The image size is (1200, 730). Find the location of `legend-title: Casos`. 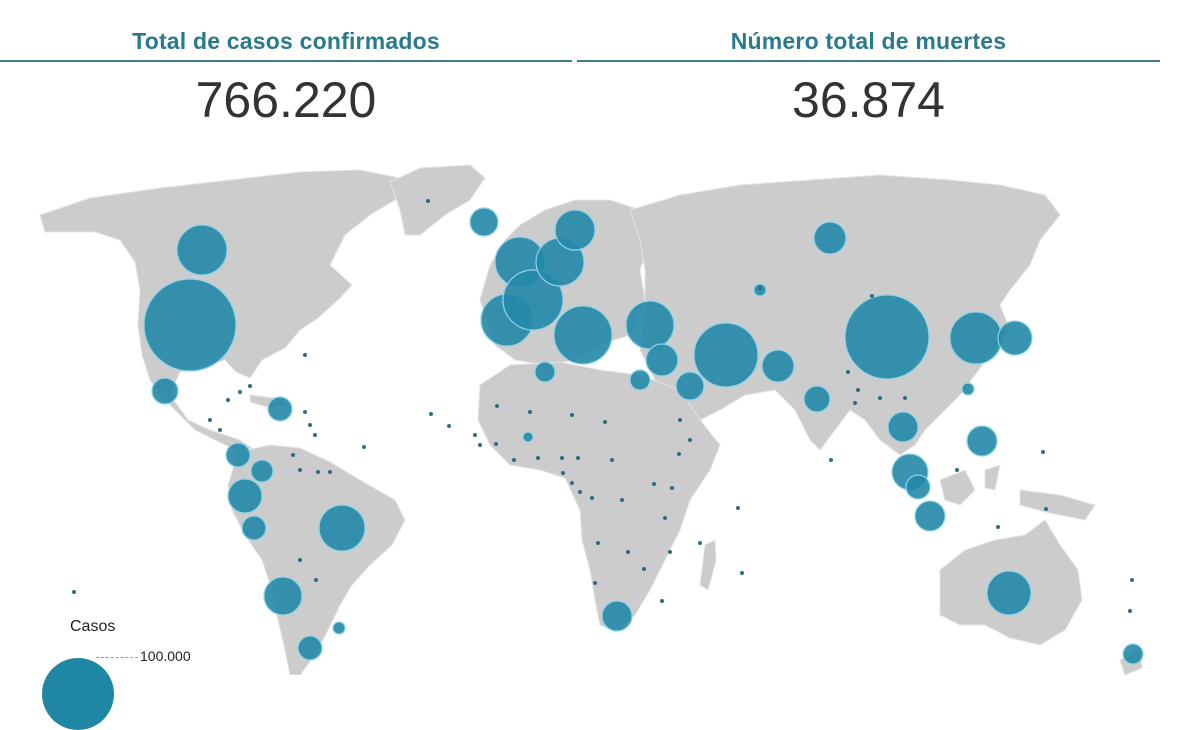

legend-title: Casos is located at coordinates (93, 626).